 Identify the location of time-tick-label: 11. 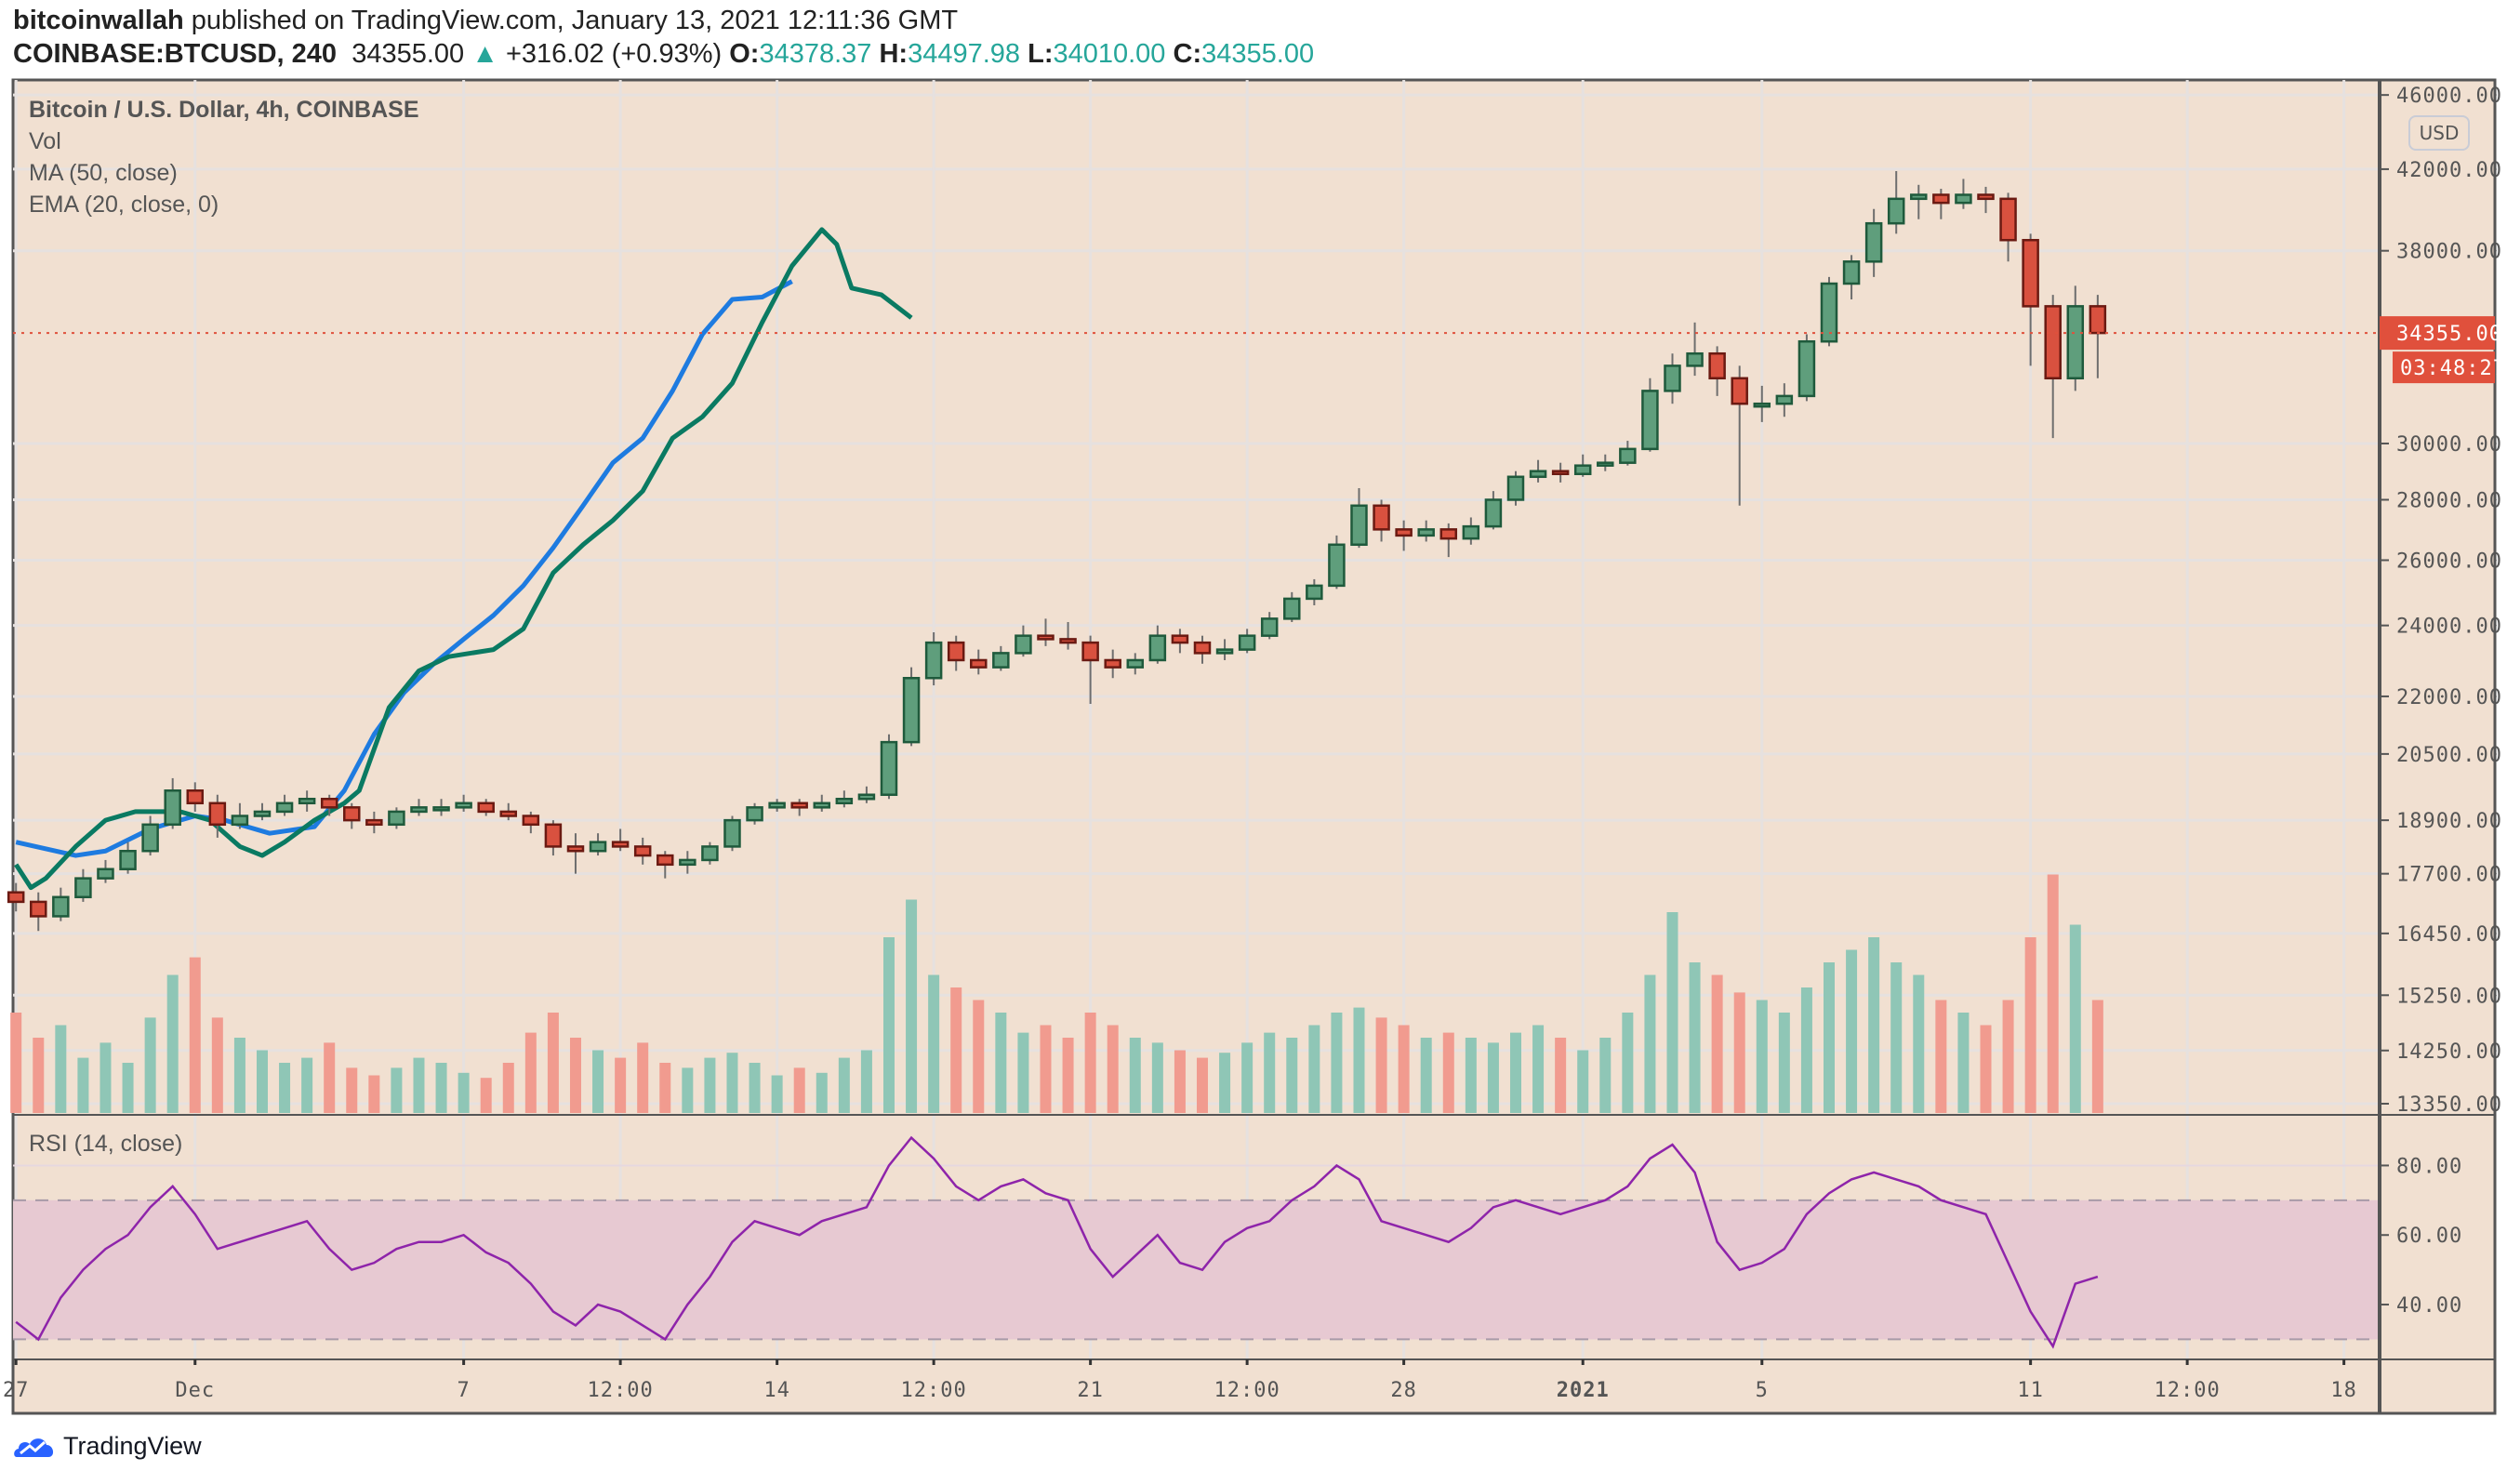
(2030, 1390).